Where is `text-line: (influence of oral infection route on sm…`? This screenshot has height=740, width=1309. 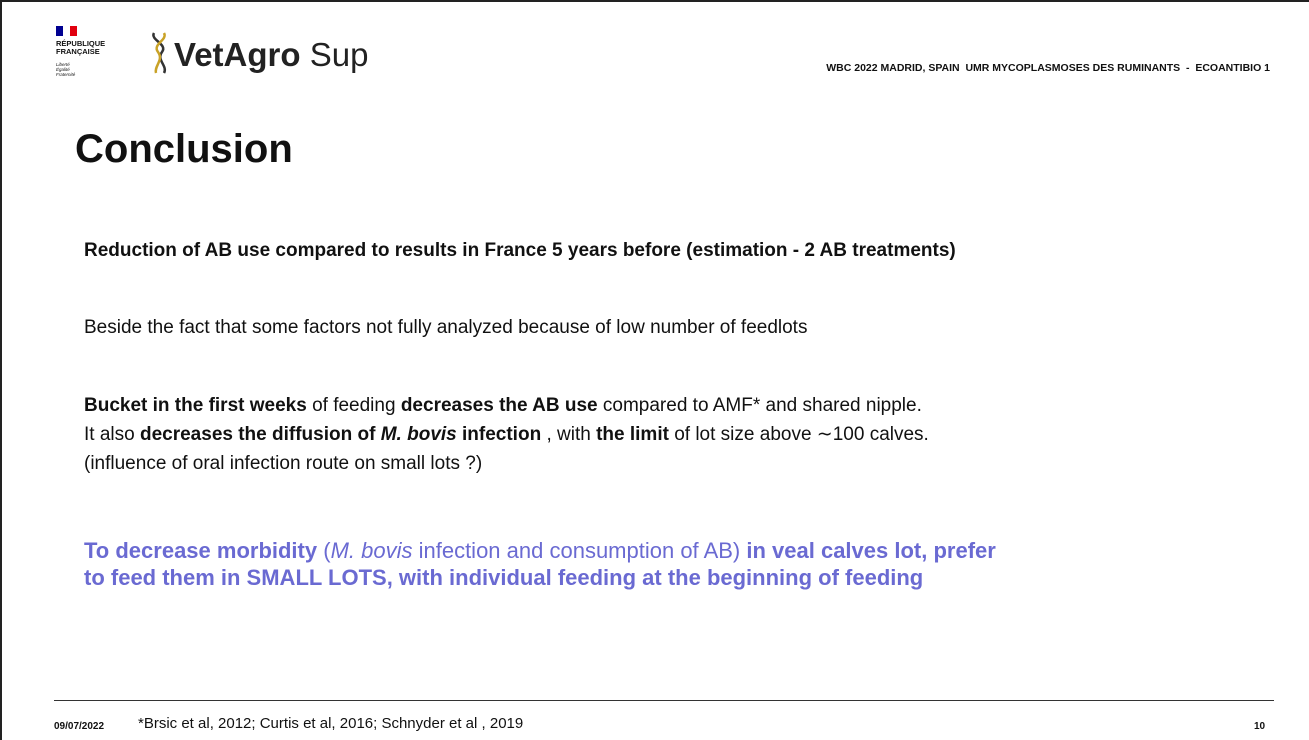 text-line: (influence of oral infection route on sm… is located at coordinates (674, 463).